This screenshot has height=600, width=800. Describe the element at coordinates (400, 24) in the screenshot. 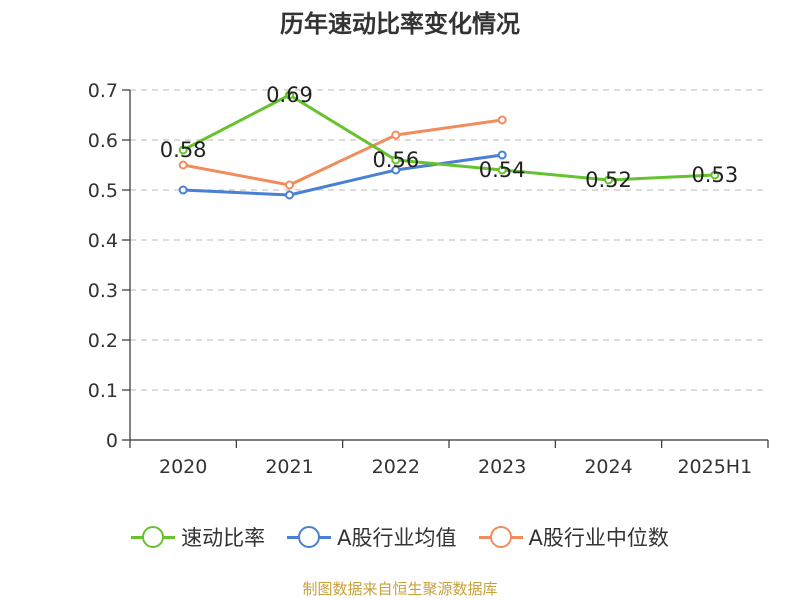

I see `chart-title: 历年速动比率变化情况` at that location.